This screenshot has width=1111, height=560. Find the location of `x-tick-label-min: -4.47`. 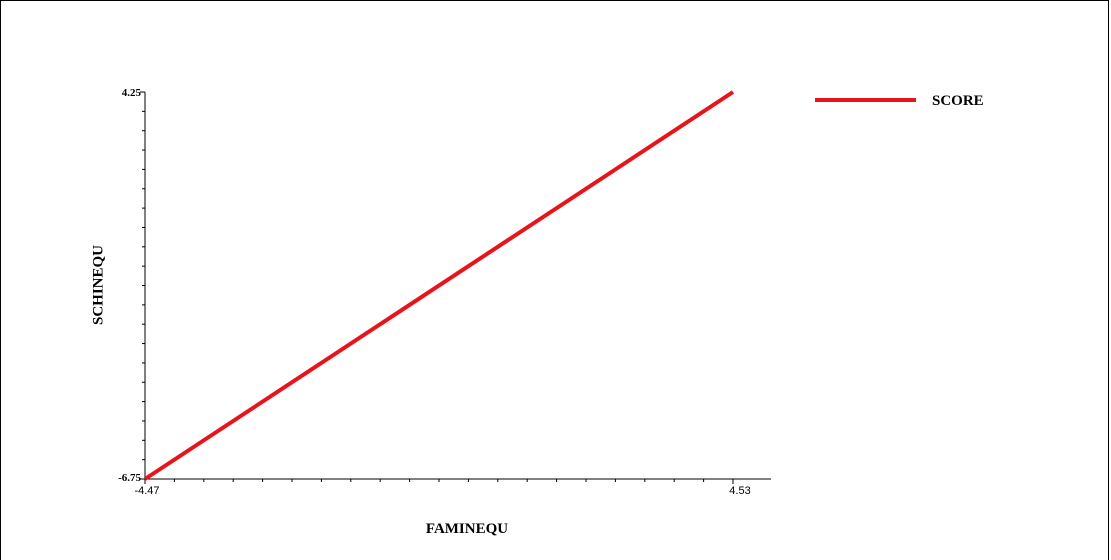

x-tick-label-min: -4.47 is located at coordinates (146, 491).